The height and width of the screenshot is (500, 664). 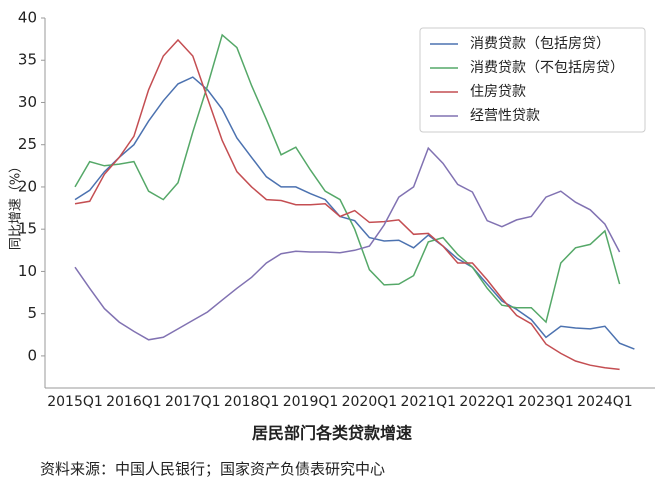 I want to click on legend-label: 住房贷款, so click(x=498, y=92).